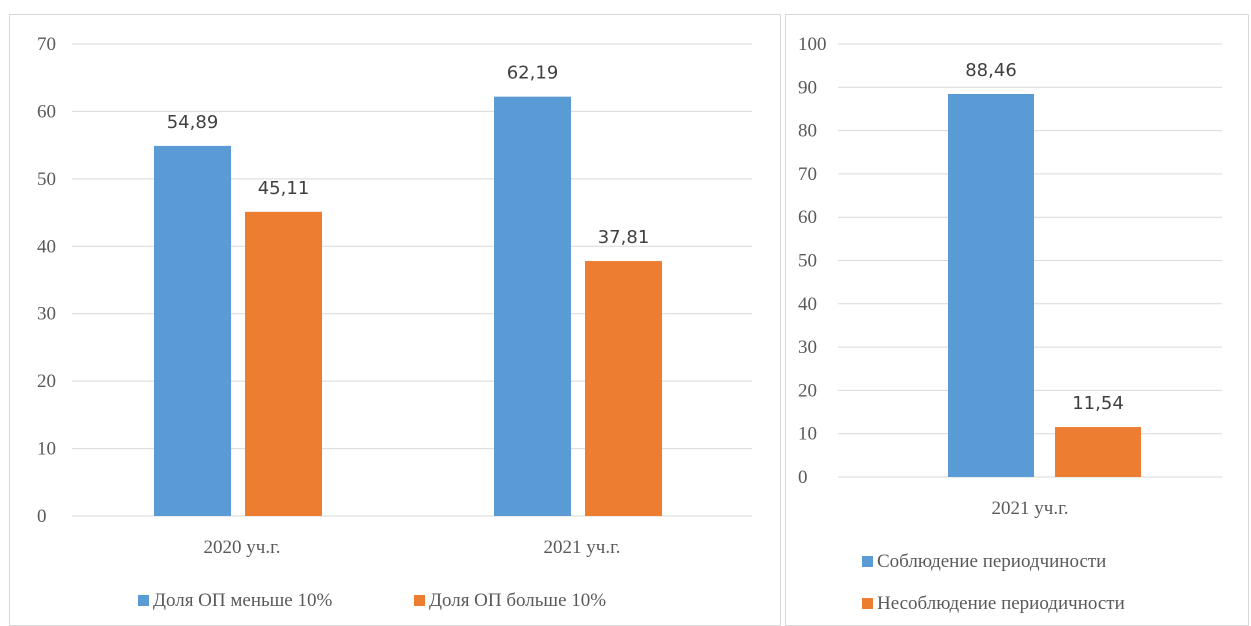 The image size is (1251, 626). What do you see at coordinates (991, 561) in the screenshot?
I see `legend-label: Соблюдение периодчиности` at bounding box center [991, 561].